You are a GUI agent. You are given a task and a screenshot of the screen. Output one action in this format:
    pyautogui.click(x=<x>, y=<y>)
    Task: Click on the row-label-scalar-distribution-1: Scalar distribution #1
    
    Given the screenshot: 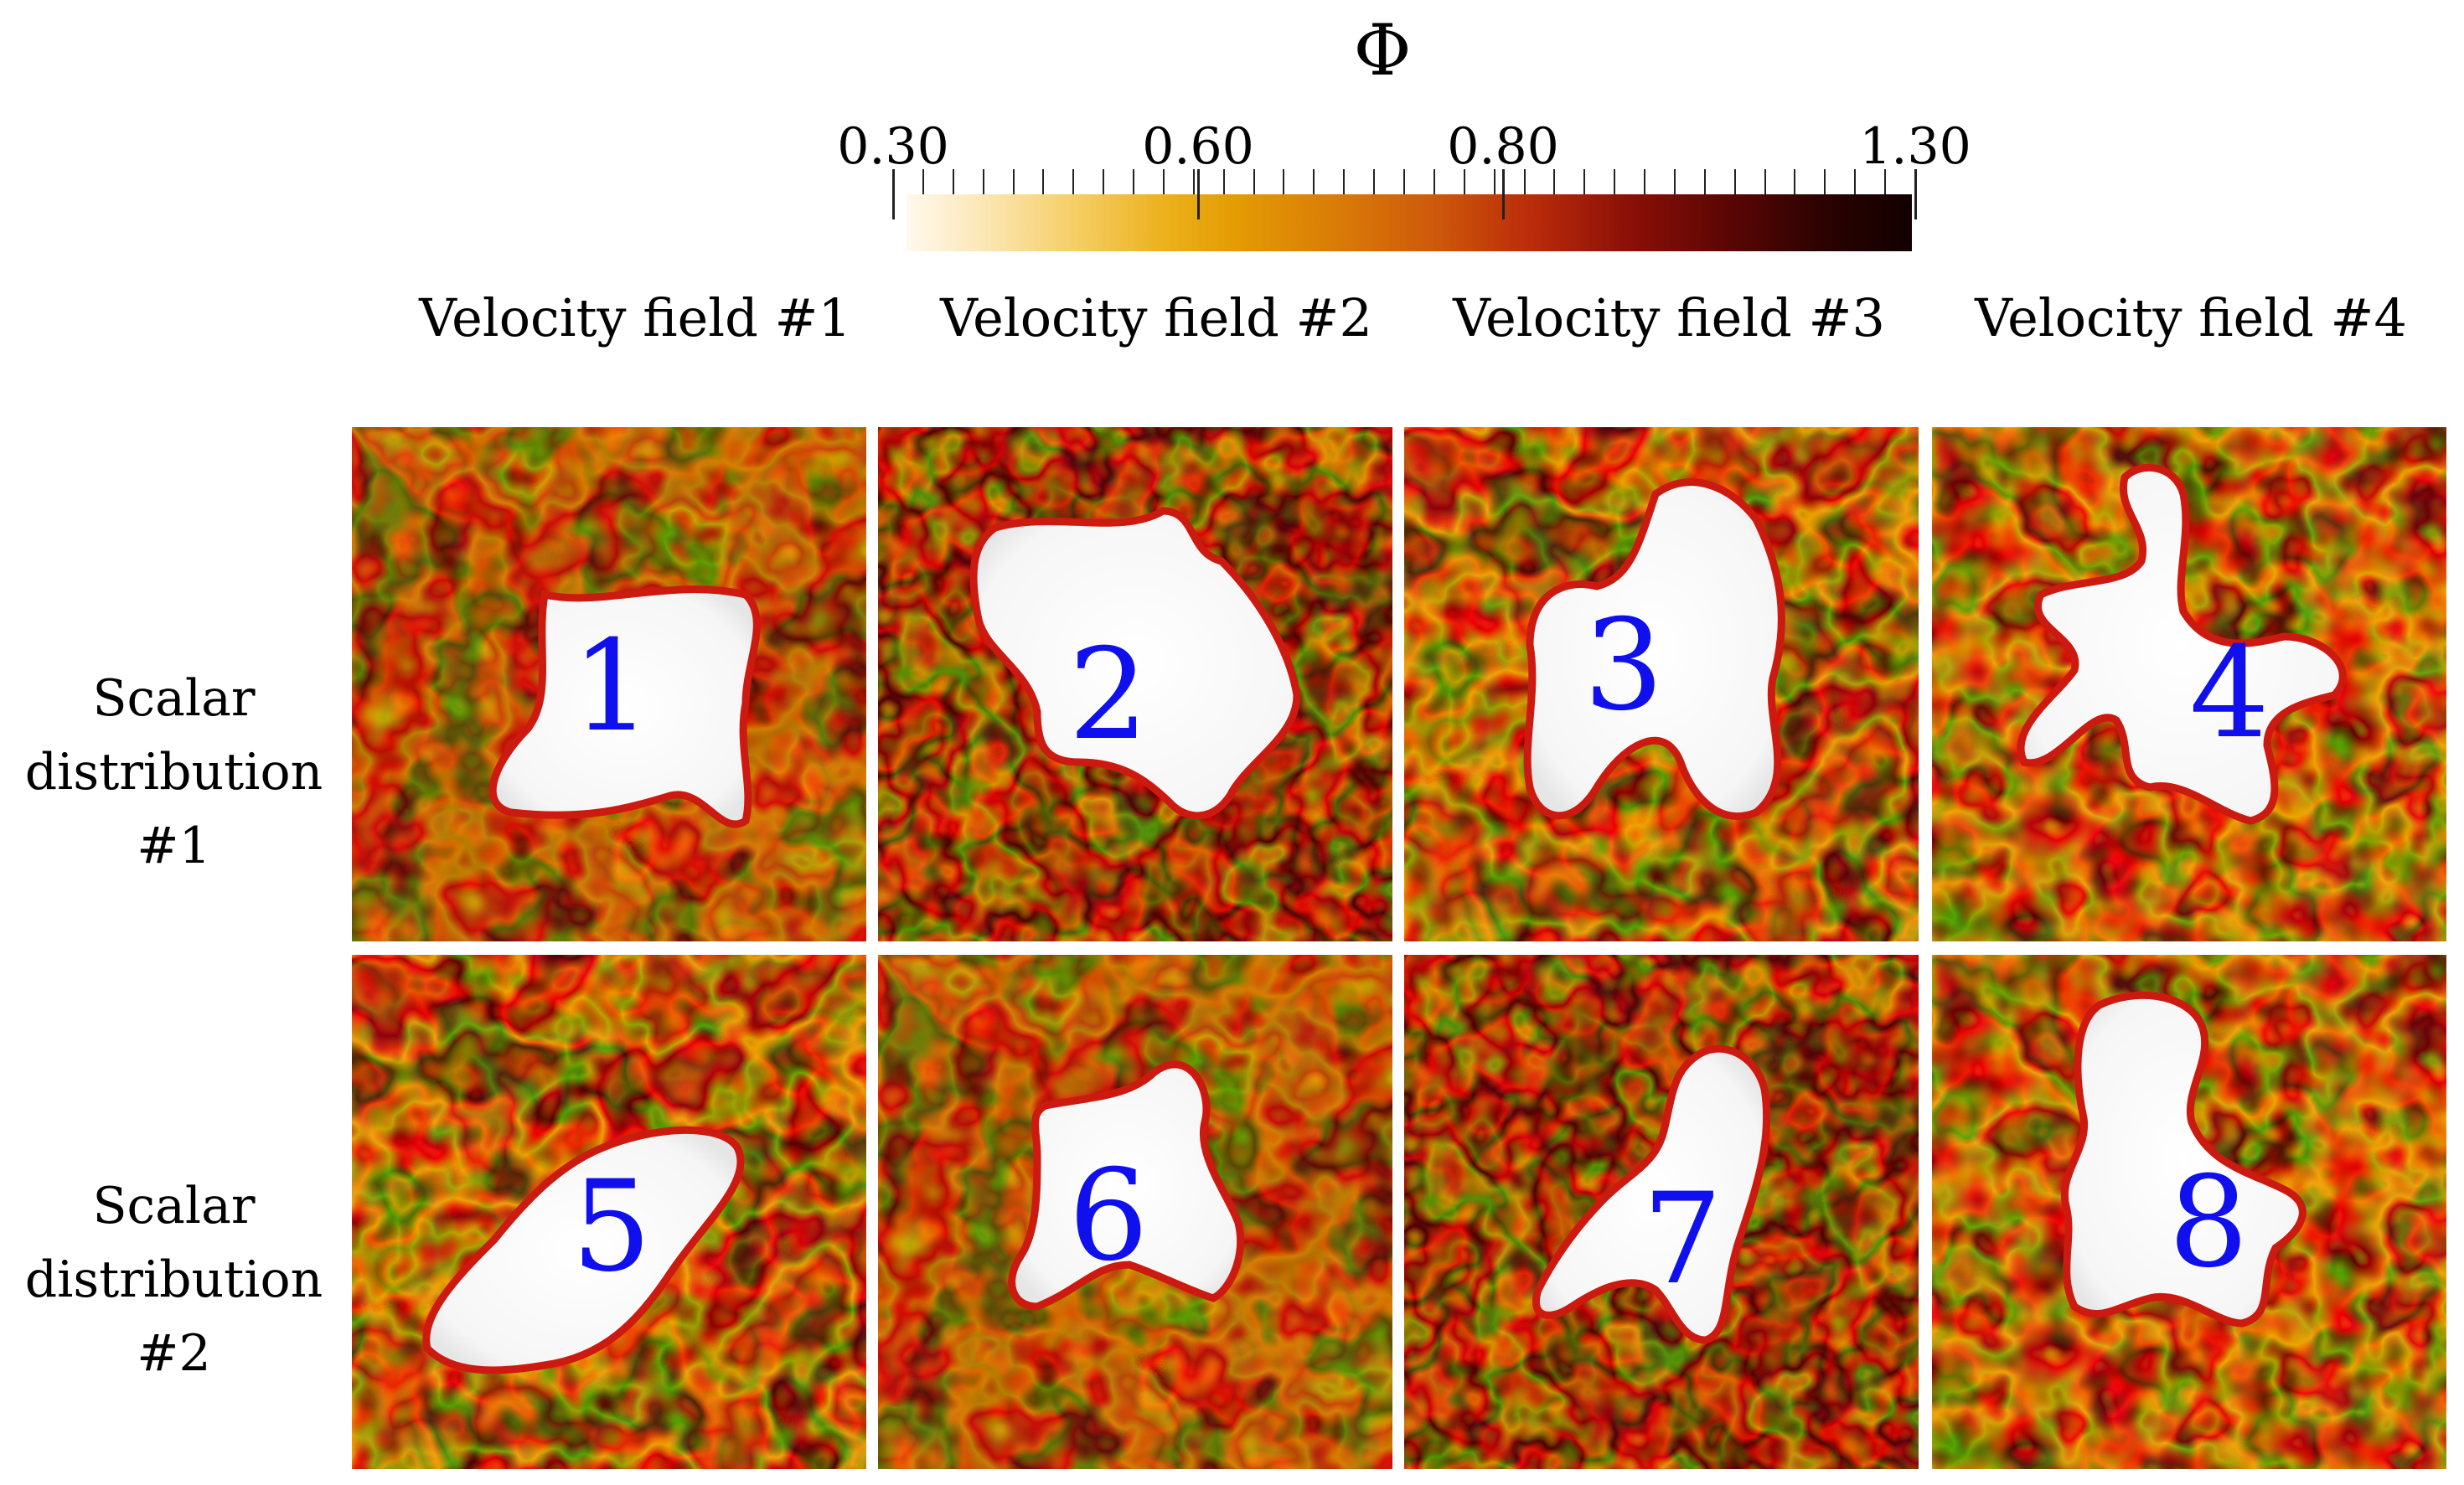 What is the action you would take?
    pyautogui.click(x=174, y=772)
    